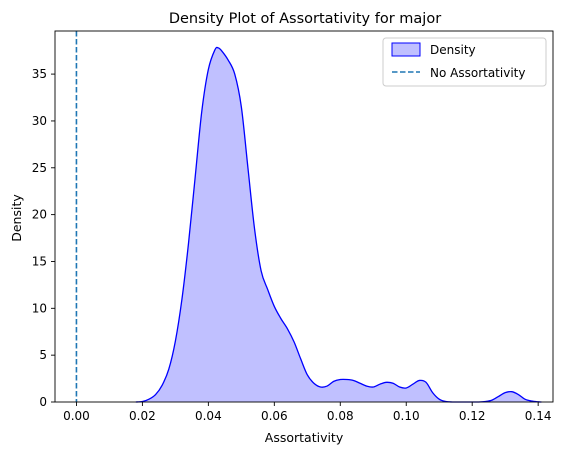  I want to click on y-tick-label: 0, so click(43, 402).